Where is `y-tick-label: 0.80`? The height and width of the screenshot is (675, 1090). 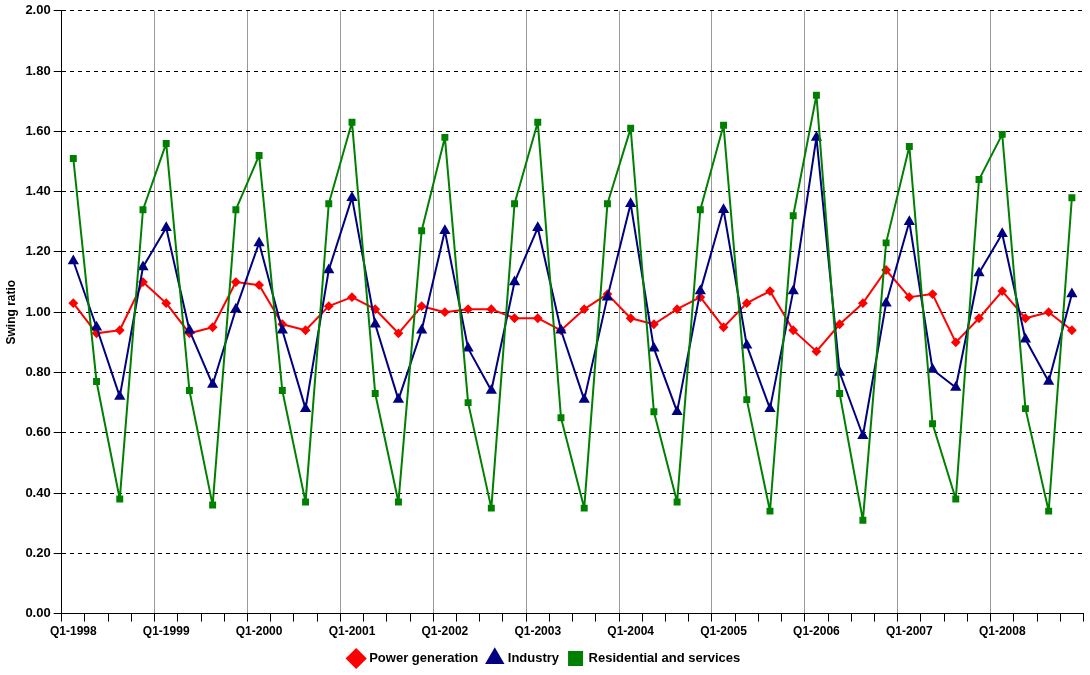 y-tick-label: 0.80 is located at coordinates (38, 372).